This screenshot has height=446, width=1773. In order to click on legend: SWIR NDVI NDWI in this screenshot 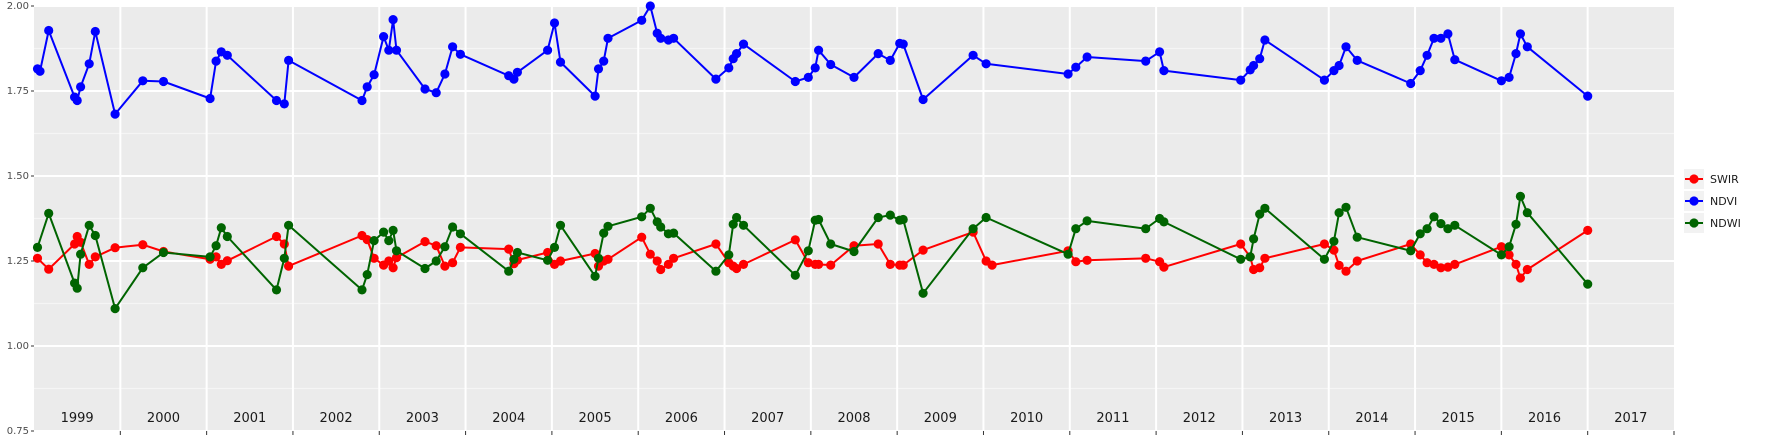, I will do `click(1712, 201)`.